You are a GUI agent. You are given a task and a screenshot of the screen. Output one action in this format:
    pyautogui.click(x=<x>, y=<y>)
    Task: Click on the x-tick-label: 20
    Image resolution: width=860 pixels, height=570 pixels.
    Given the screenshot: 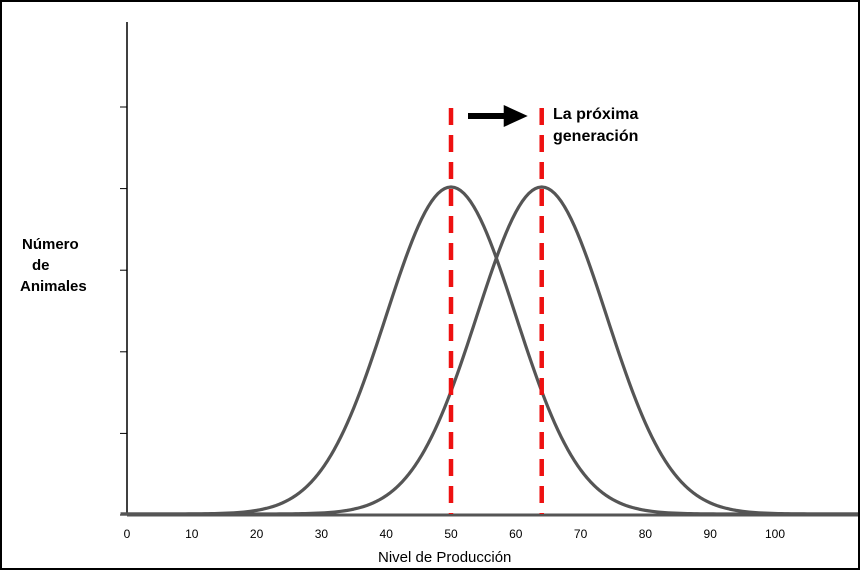 What is the action you would take?
    pyautogui.click(x=257, y=534)
    